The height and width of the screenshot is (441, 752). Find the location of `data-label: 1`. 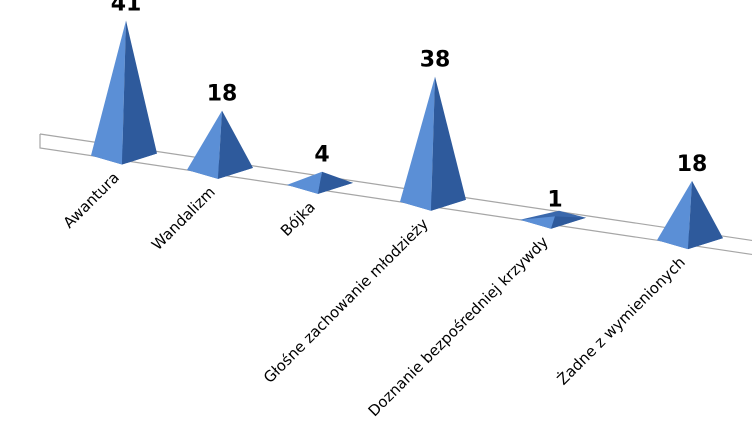

data-label: 1 is located at coordinates (554, 199).